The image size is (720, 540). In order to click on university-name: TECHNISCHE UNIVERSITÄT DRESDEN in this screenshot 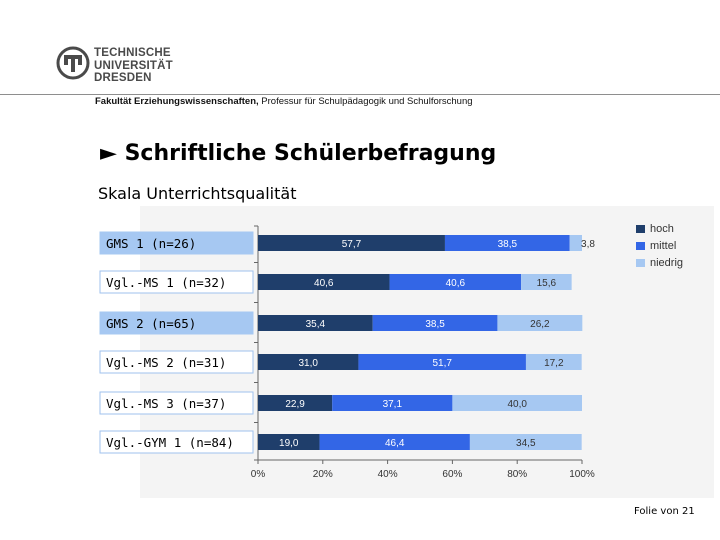, I will do `click(133, 66)`.